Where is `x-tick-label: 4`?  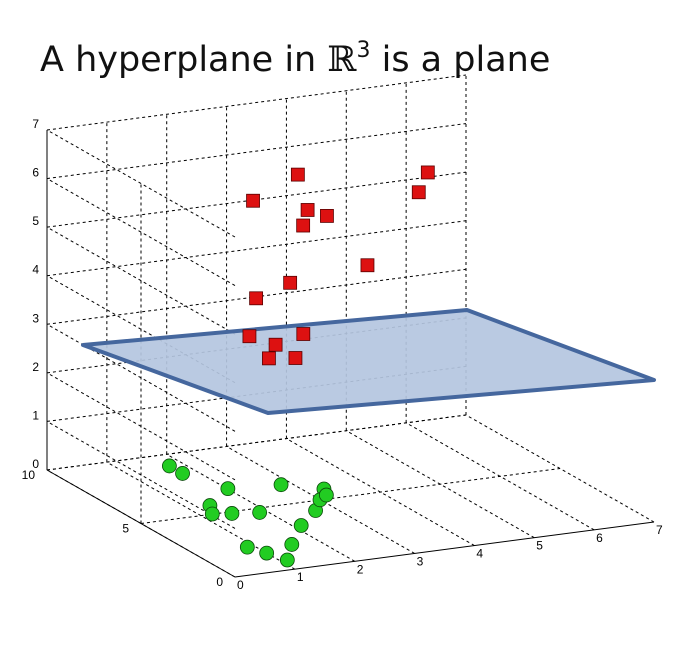
x-tick-label: 4 is located at coordinates (479, 554).